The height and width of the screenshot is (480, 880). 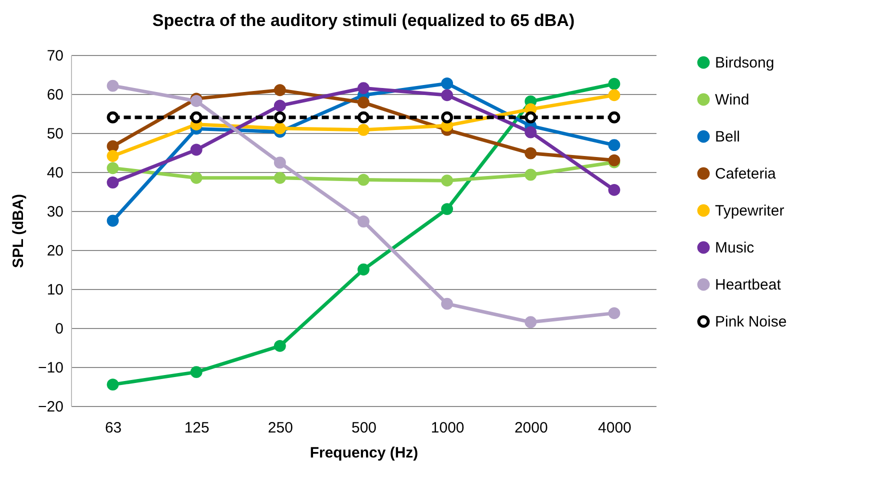 What do you see at coordinates (363, 20) in the screenshot?
I see `chart-title: Spectra of the auditory stimuli (equalized to 65 dBA)` at bounding box center [363, 20].